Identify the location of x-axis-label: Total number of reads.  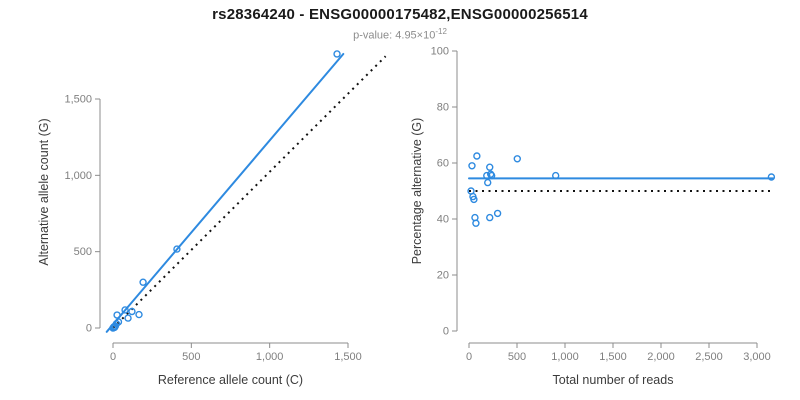
(613, 380).